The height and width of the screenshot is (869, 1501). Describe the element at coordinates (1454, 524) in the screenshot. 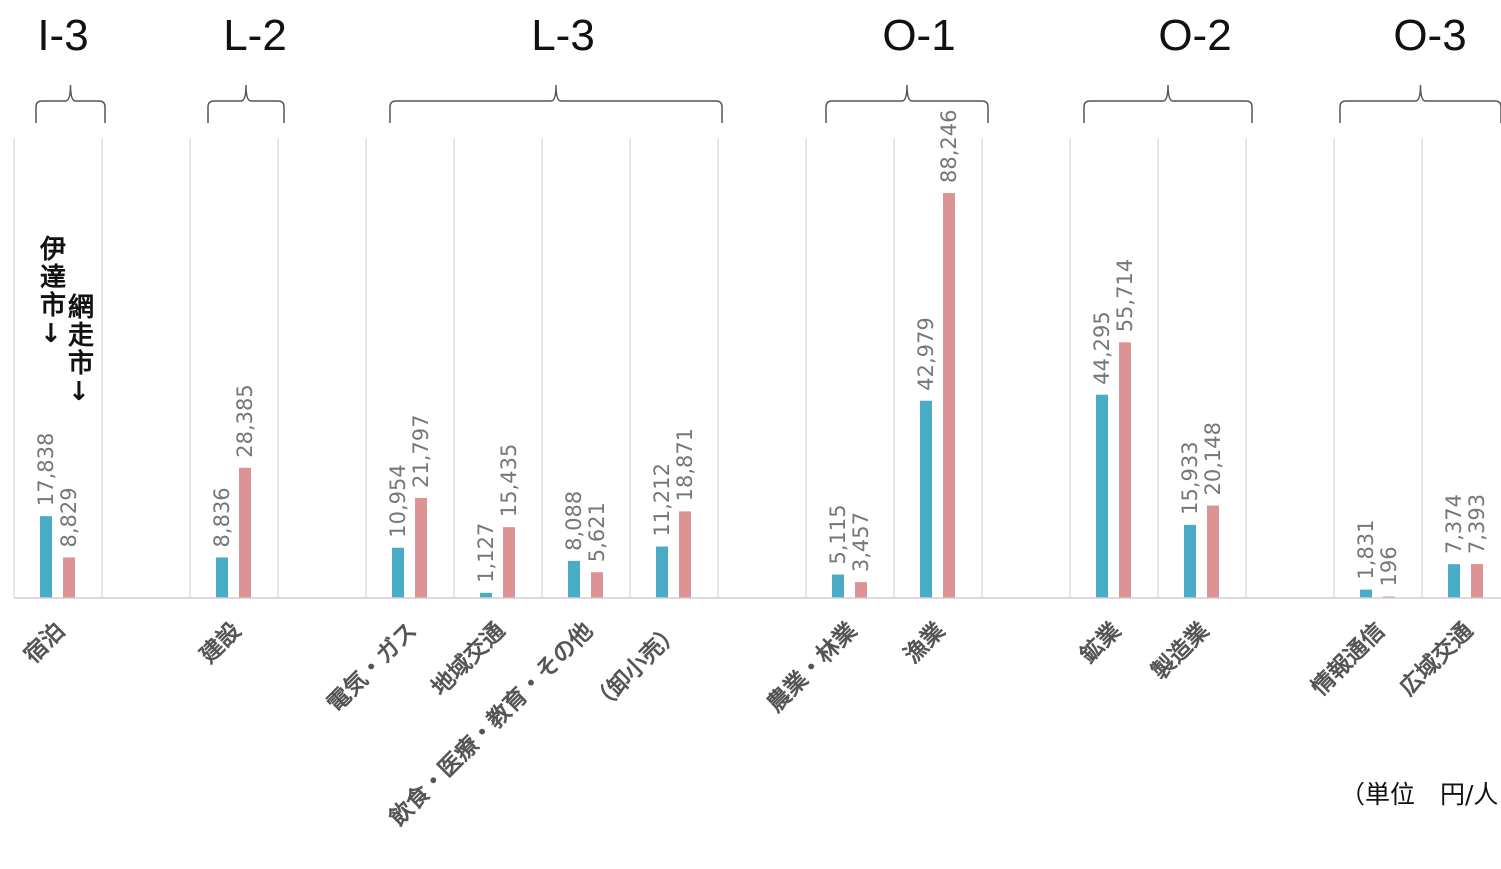

I see `value-label: 7,374` at that location.